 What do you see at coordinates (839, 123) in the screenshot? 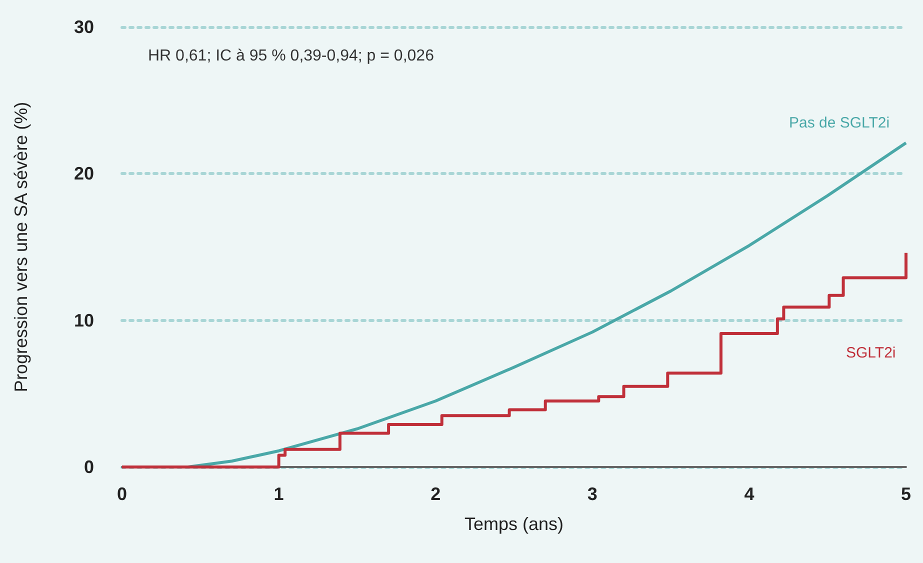
I see `series-label: Pas de SGLT2i` at bounding box center [839, 123].